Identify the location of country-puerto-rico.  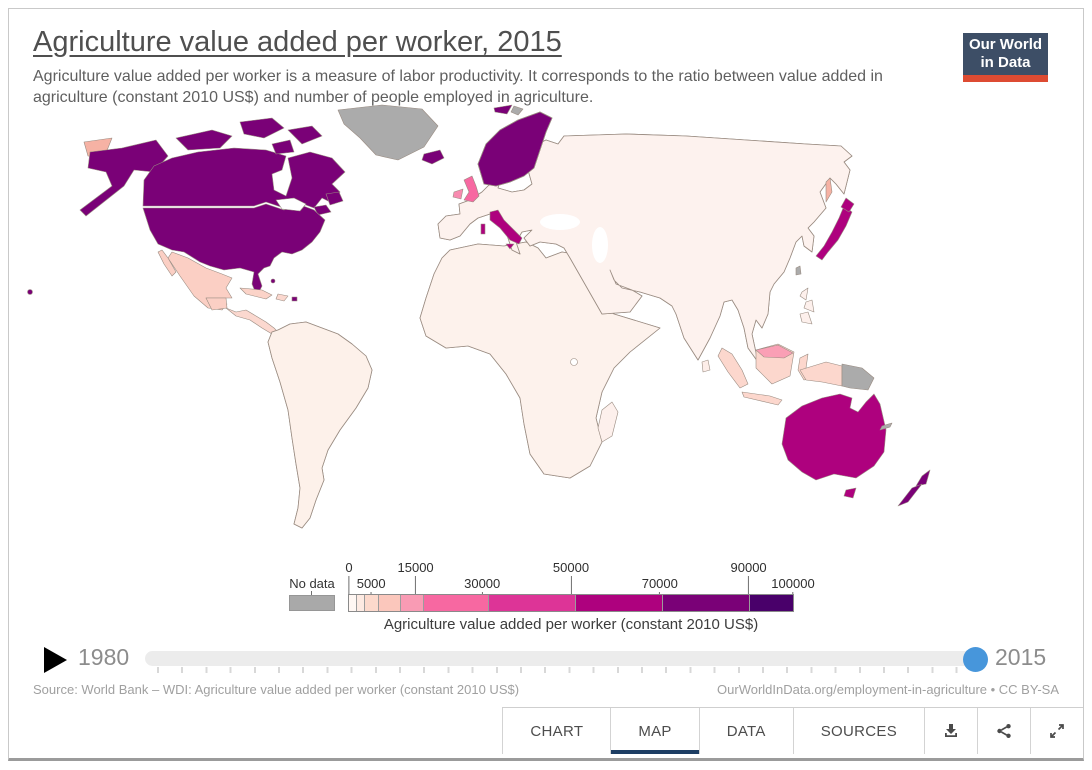
(294, 299).